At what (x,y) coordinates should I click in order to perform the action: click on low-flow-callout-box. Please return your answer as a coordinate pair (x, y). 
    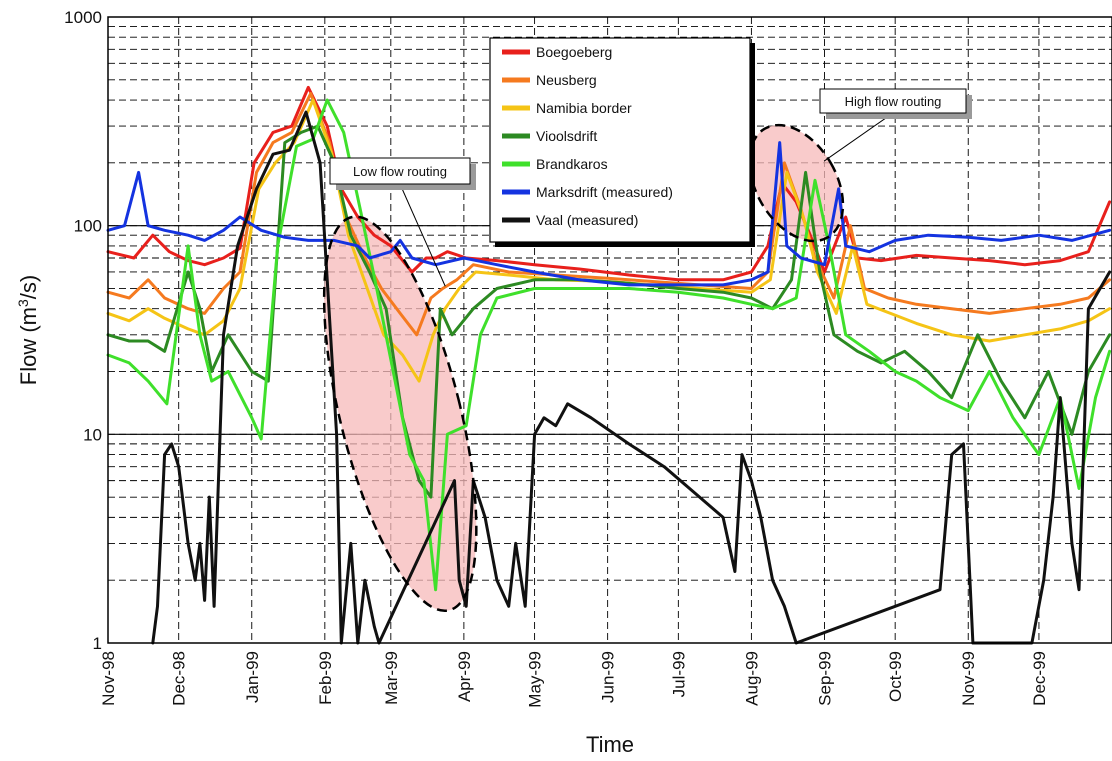
    Looking at the image, I should click on (400, 171).